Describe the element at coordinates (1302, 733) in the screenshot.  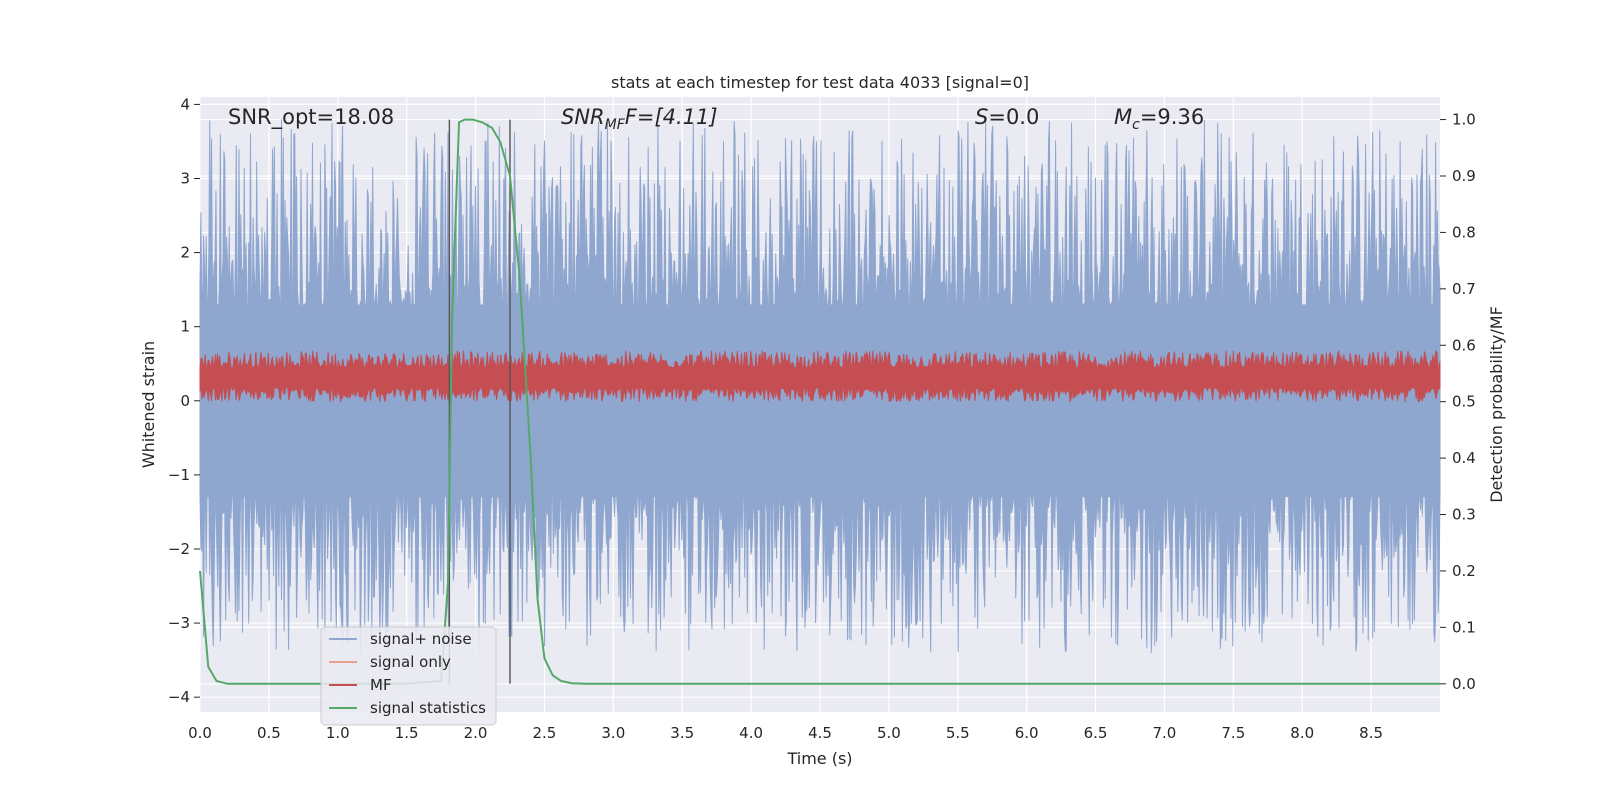
I see `x-tick-label: 8.0` at that location.